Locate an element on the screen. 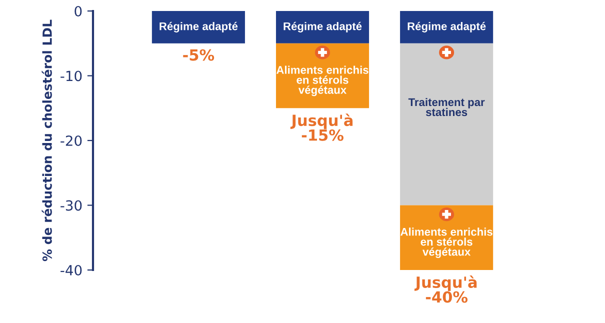  series-label: Traitement par statines is located at coordinates (446, 107).